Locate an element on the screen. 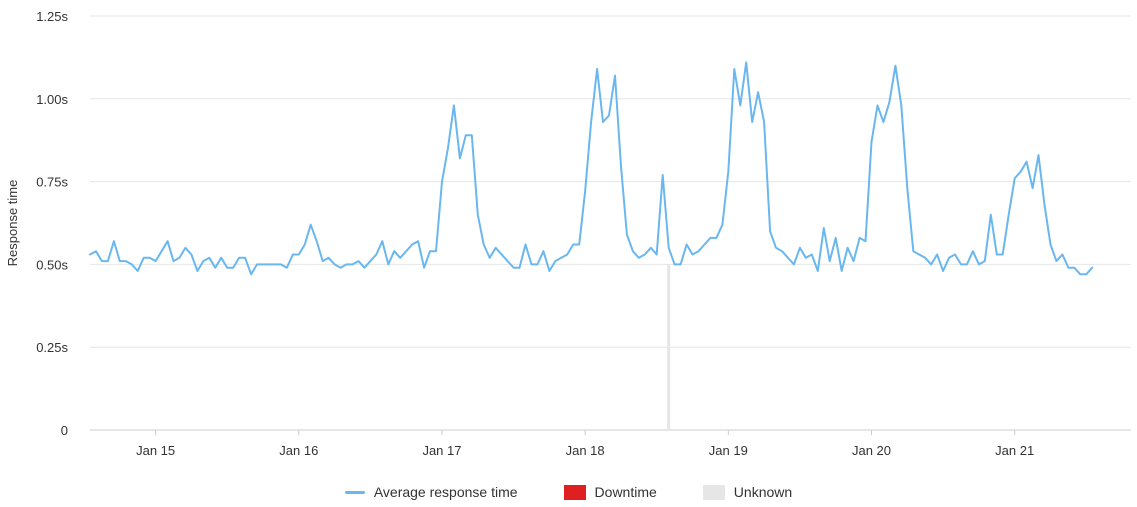 The height and width of the screenshot is (507, 1137). legend-item-average: Average response time is located at coordinates (431, 492).